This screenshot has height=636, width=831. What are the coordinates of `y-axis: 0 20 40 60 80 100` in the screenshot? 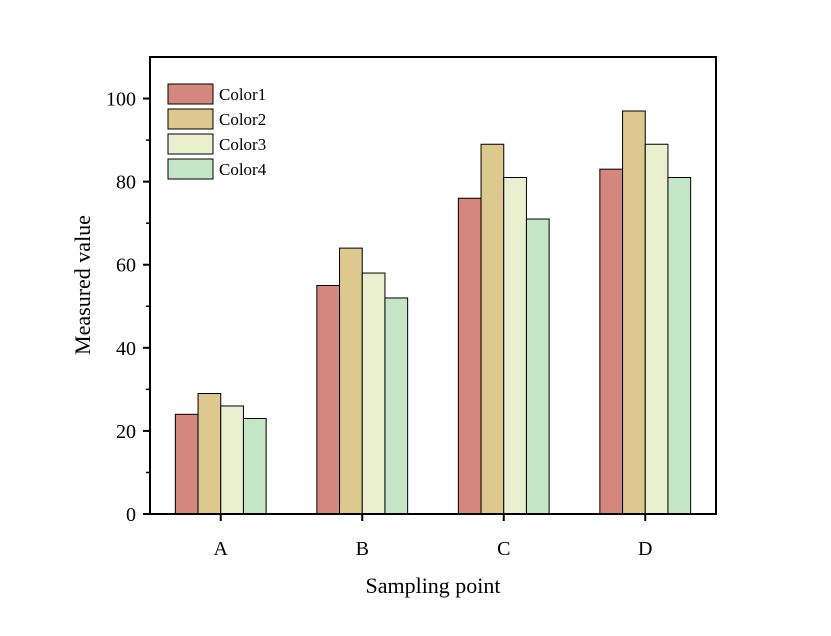 It's located at (128, 307).